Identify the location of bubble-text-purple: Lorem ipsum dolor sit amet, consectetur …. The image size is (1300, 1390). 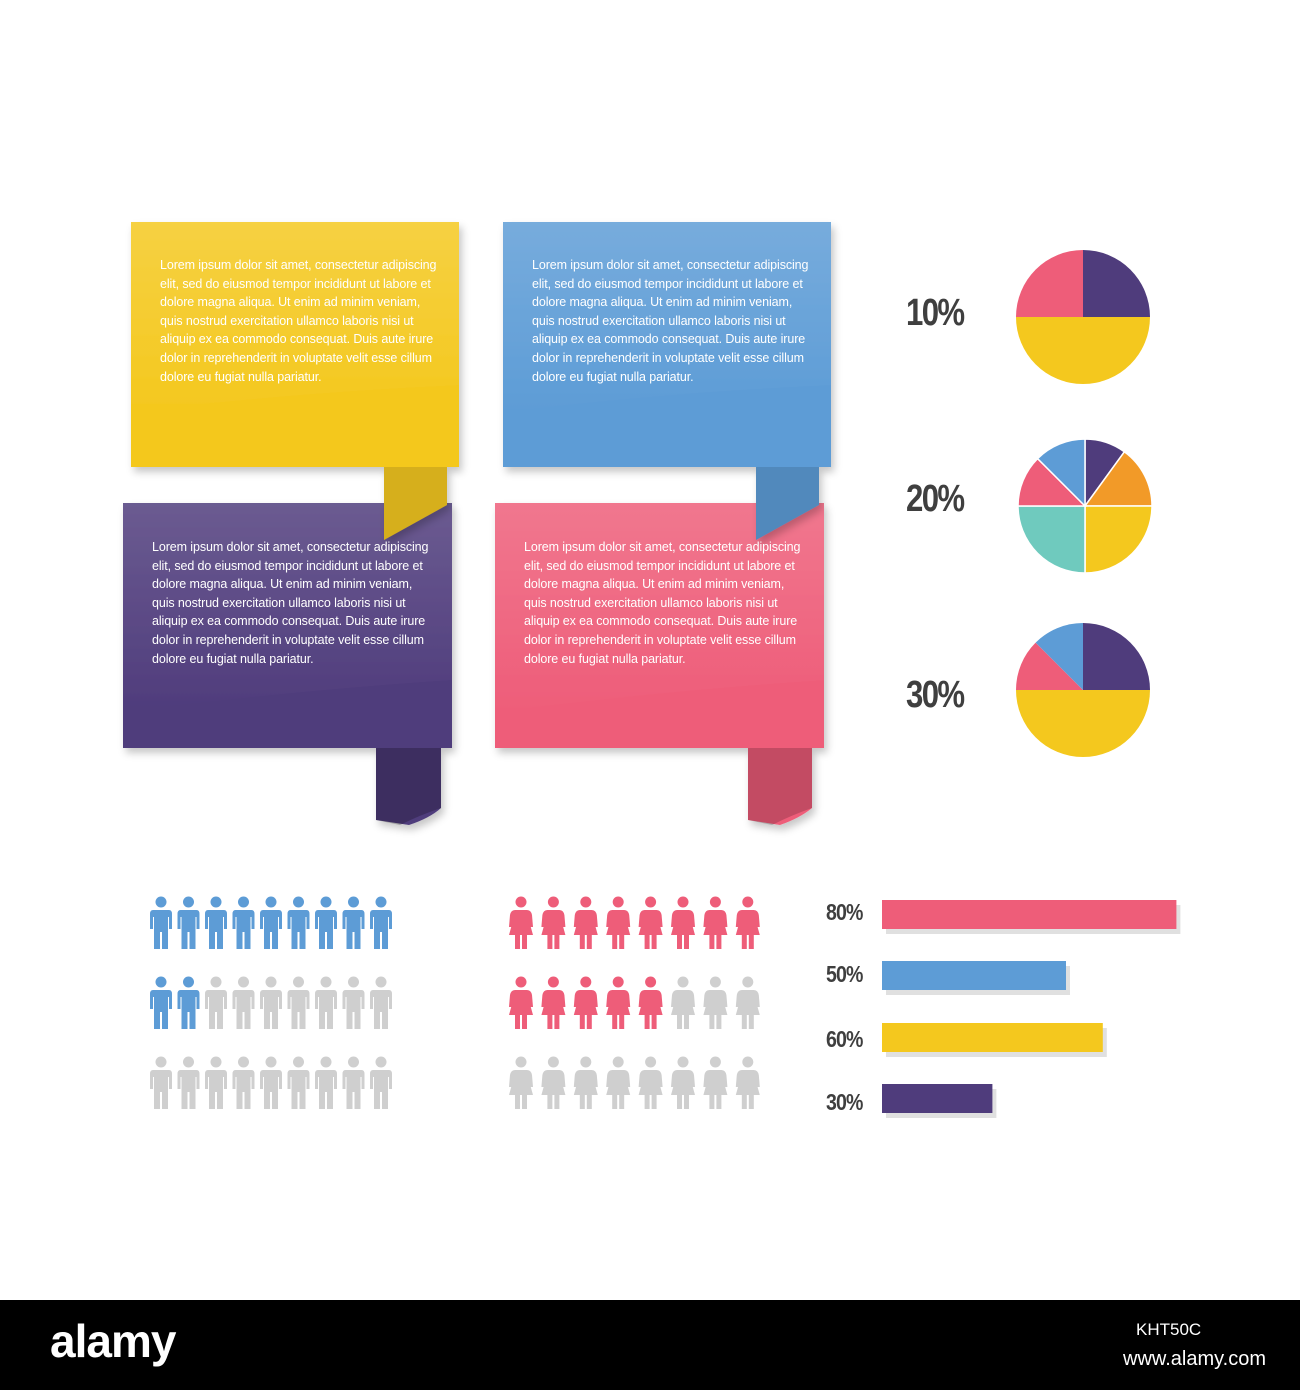
(290, 603).